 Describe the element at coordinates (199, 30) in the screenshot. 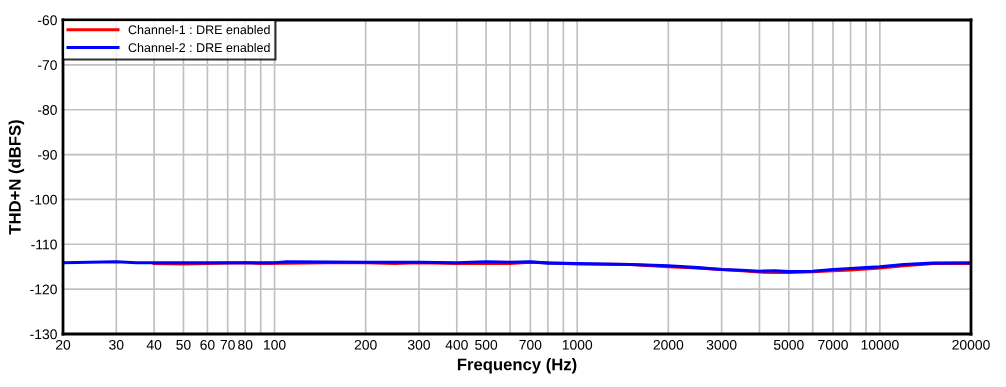

I see `legend-label: Channel-1 : DRE enabled` at that location.